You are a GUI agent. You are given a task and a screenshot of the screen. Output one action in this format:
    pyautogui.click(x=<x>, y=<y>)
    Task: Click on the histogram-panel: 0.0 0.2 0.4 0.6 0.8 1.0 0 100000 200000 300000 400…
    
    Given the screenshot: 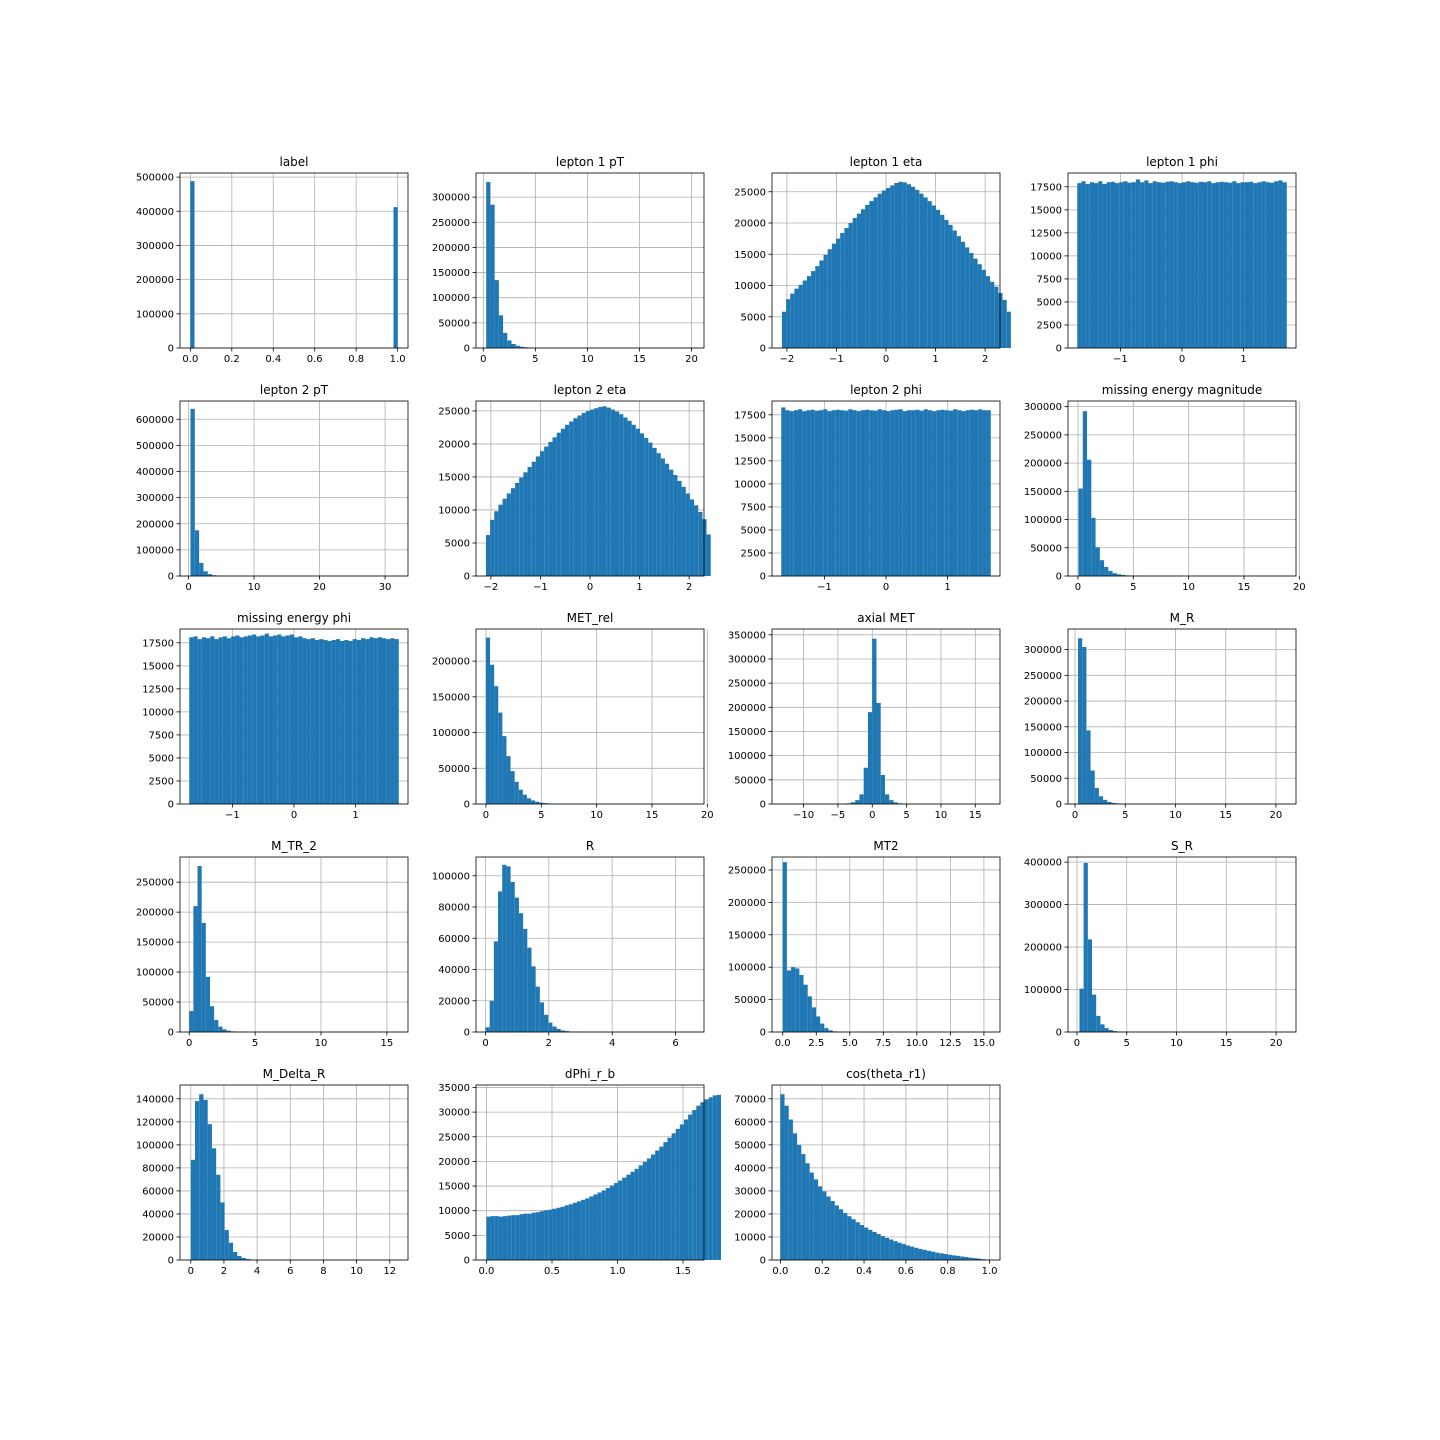 What is the action you would take?
    pyautogui.click(x=272, y=260)
    